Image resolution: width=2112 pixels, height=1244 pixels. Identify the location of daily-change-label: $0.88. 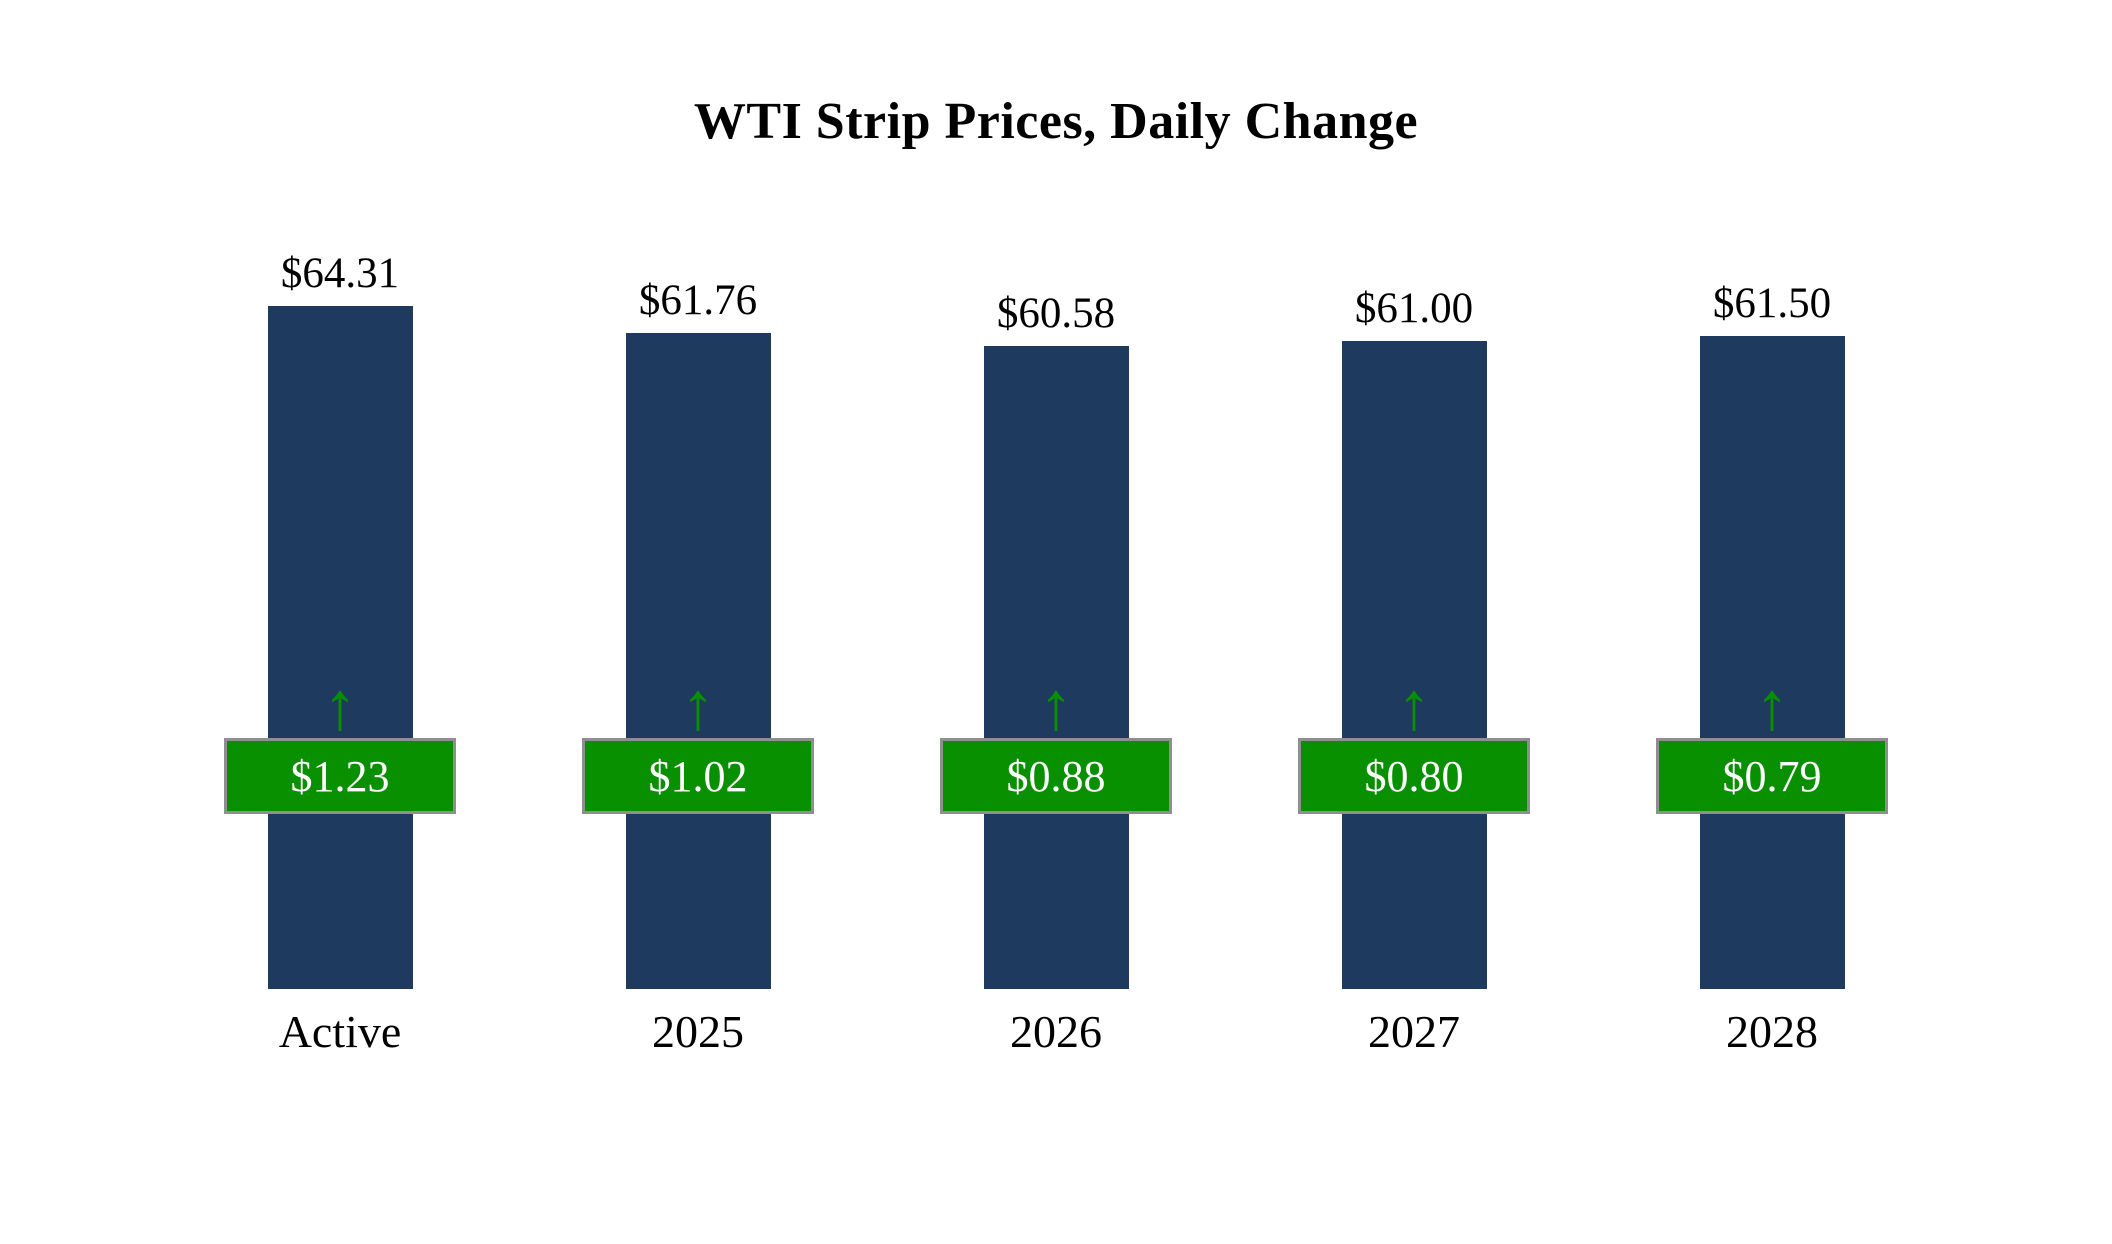
(1056, 776).